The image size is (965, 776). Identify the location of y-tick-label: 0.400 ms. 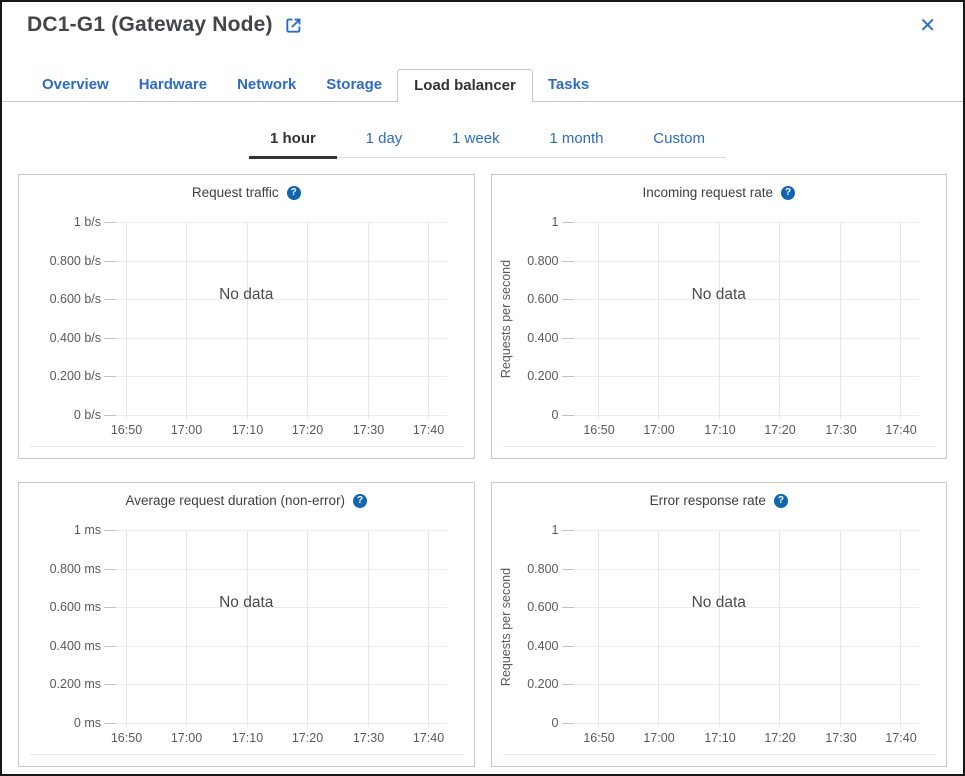
(75, 645).